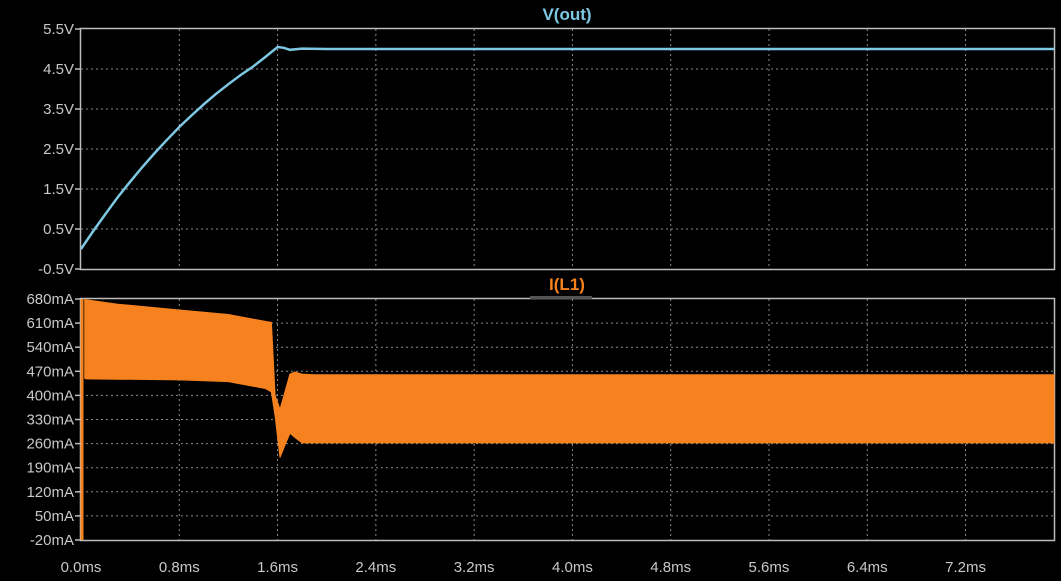  Describe the element at coordinates (50, 347) in the screenshot. I see `y-tick-label: 540mA` at that location.